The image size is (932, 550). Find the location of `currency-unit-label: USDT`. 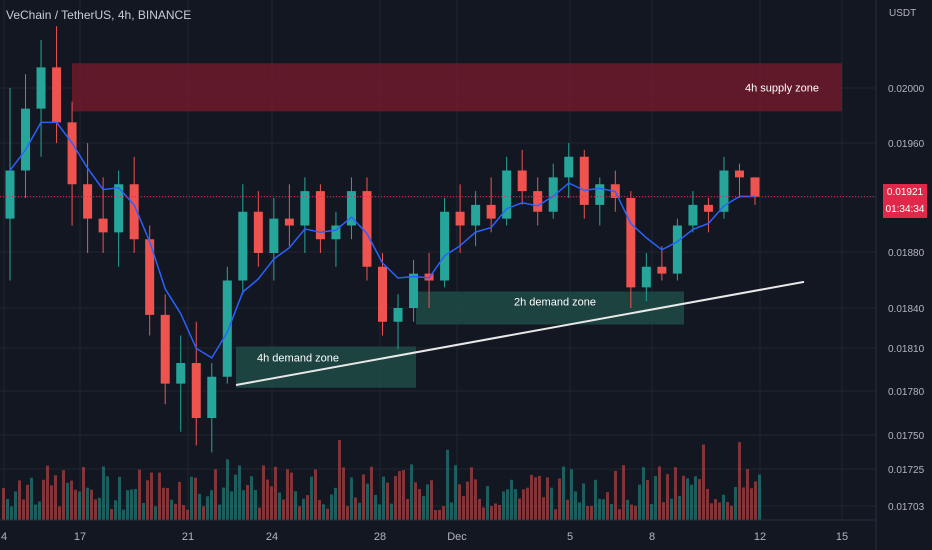

currency-unit-label: USDT is located at coordinates (903, 13).